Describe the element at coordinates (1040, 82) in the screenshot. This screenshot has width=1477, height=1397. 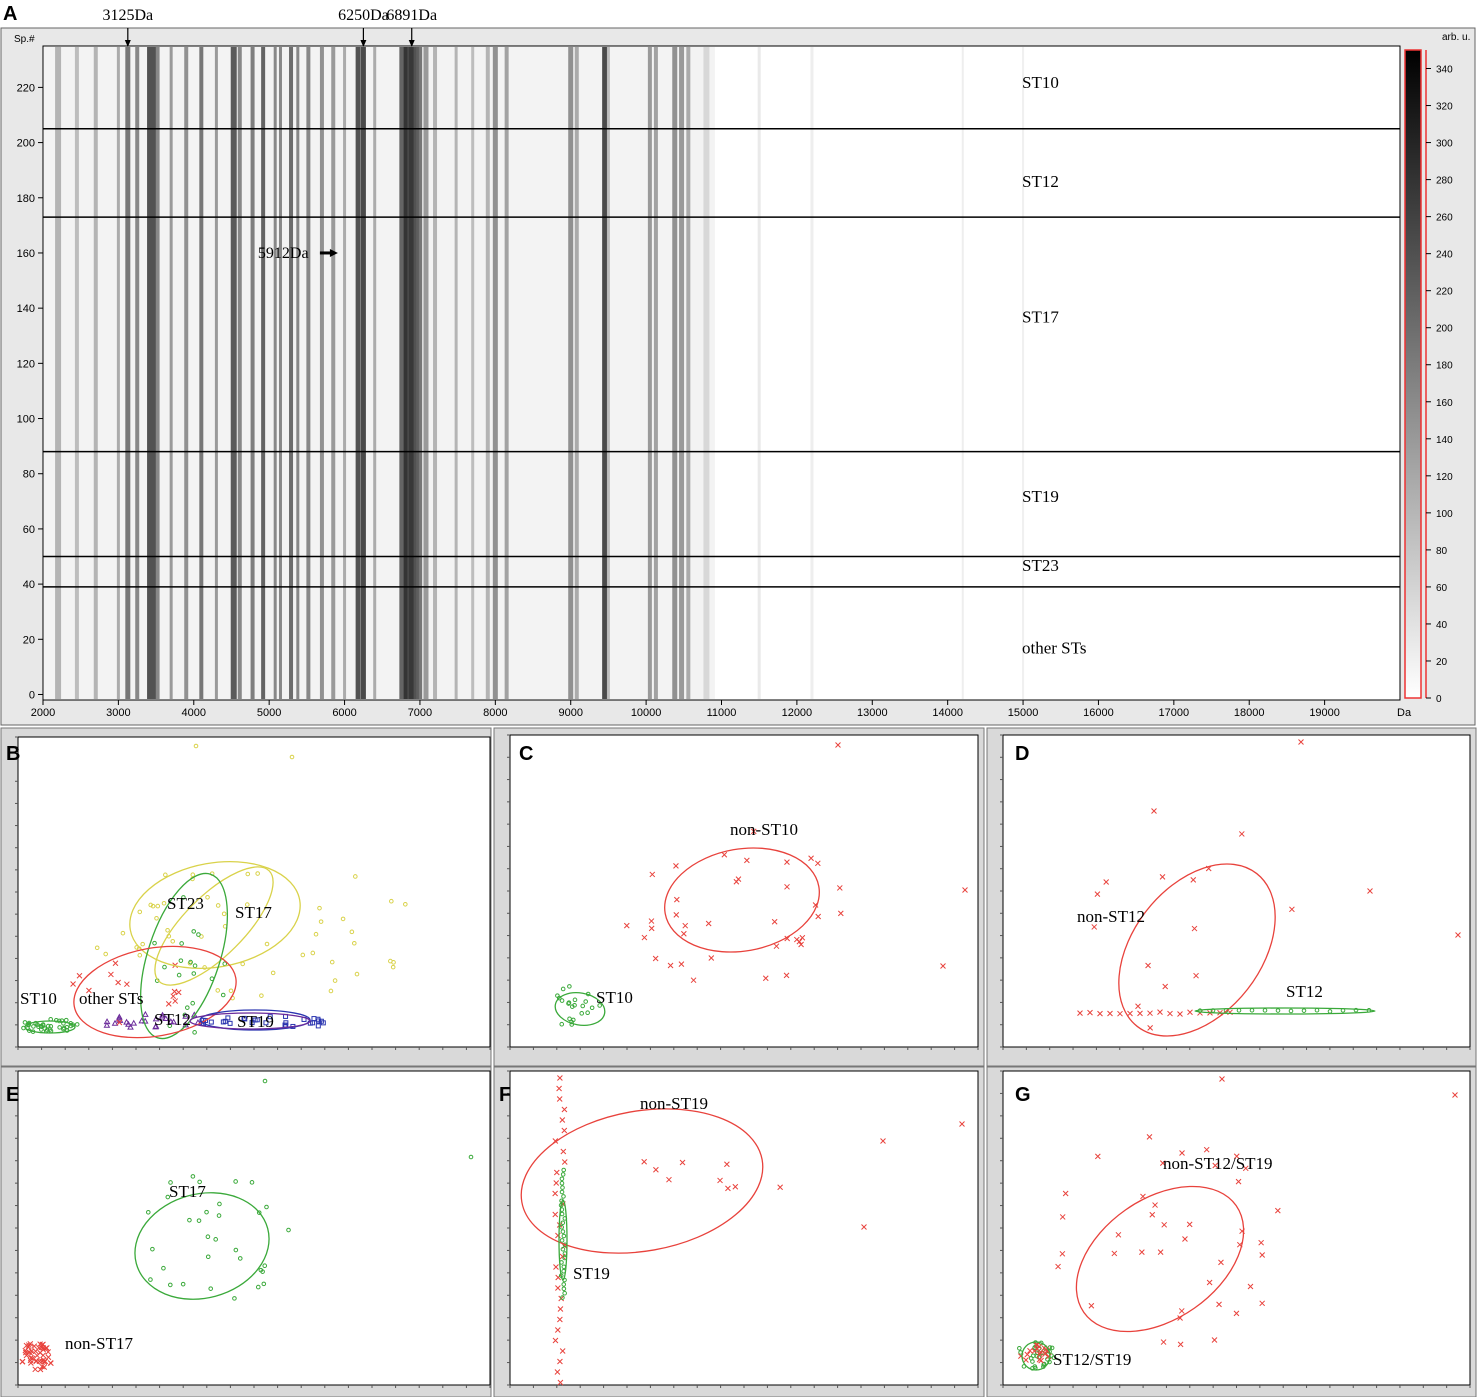
I see `group-label: ST10` at that location.